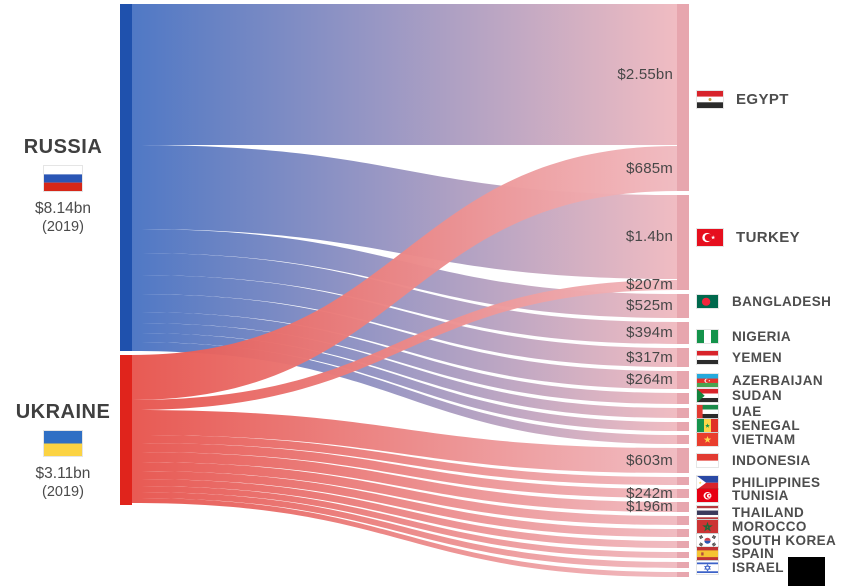  I want to click on node-bar-israel, so click(683, 555).